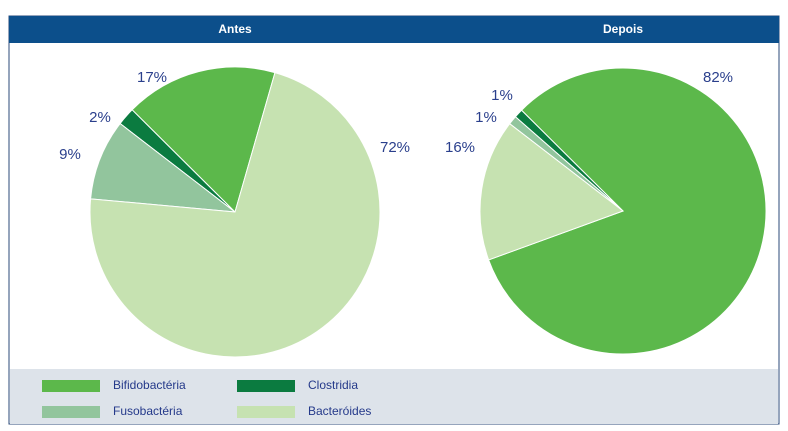 The height and width of the screenshot is (431, 788). What do you see at coordinates (100, 117) in the screenshot?
I see `data-label: 2%` at bounding box center [100, 117].